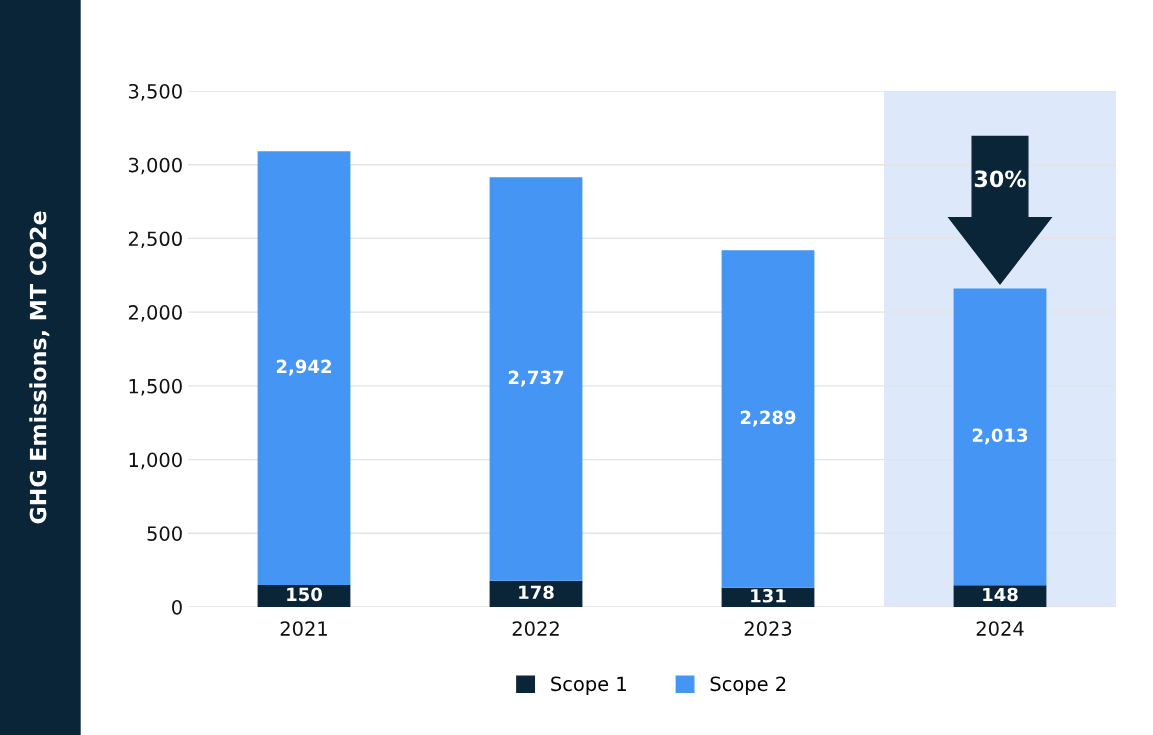 Image resolution: width=1153 pixels, height=735 pixels. I want to click on data-label: 2,942, so click(303, 367).